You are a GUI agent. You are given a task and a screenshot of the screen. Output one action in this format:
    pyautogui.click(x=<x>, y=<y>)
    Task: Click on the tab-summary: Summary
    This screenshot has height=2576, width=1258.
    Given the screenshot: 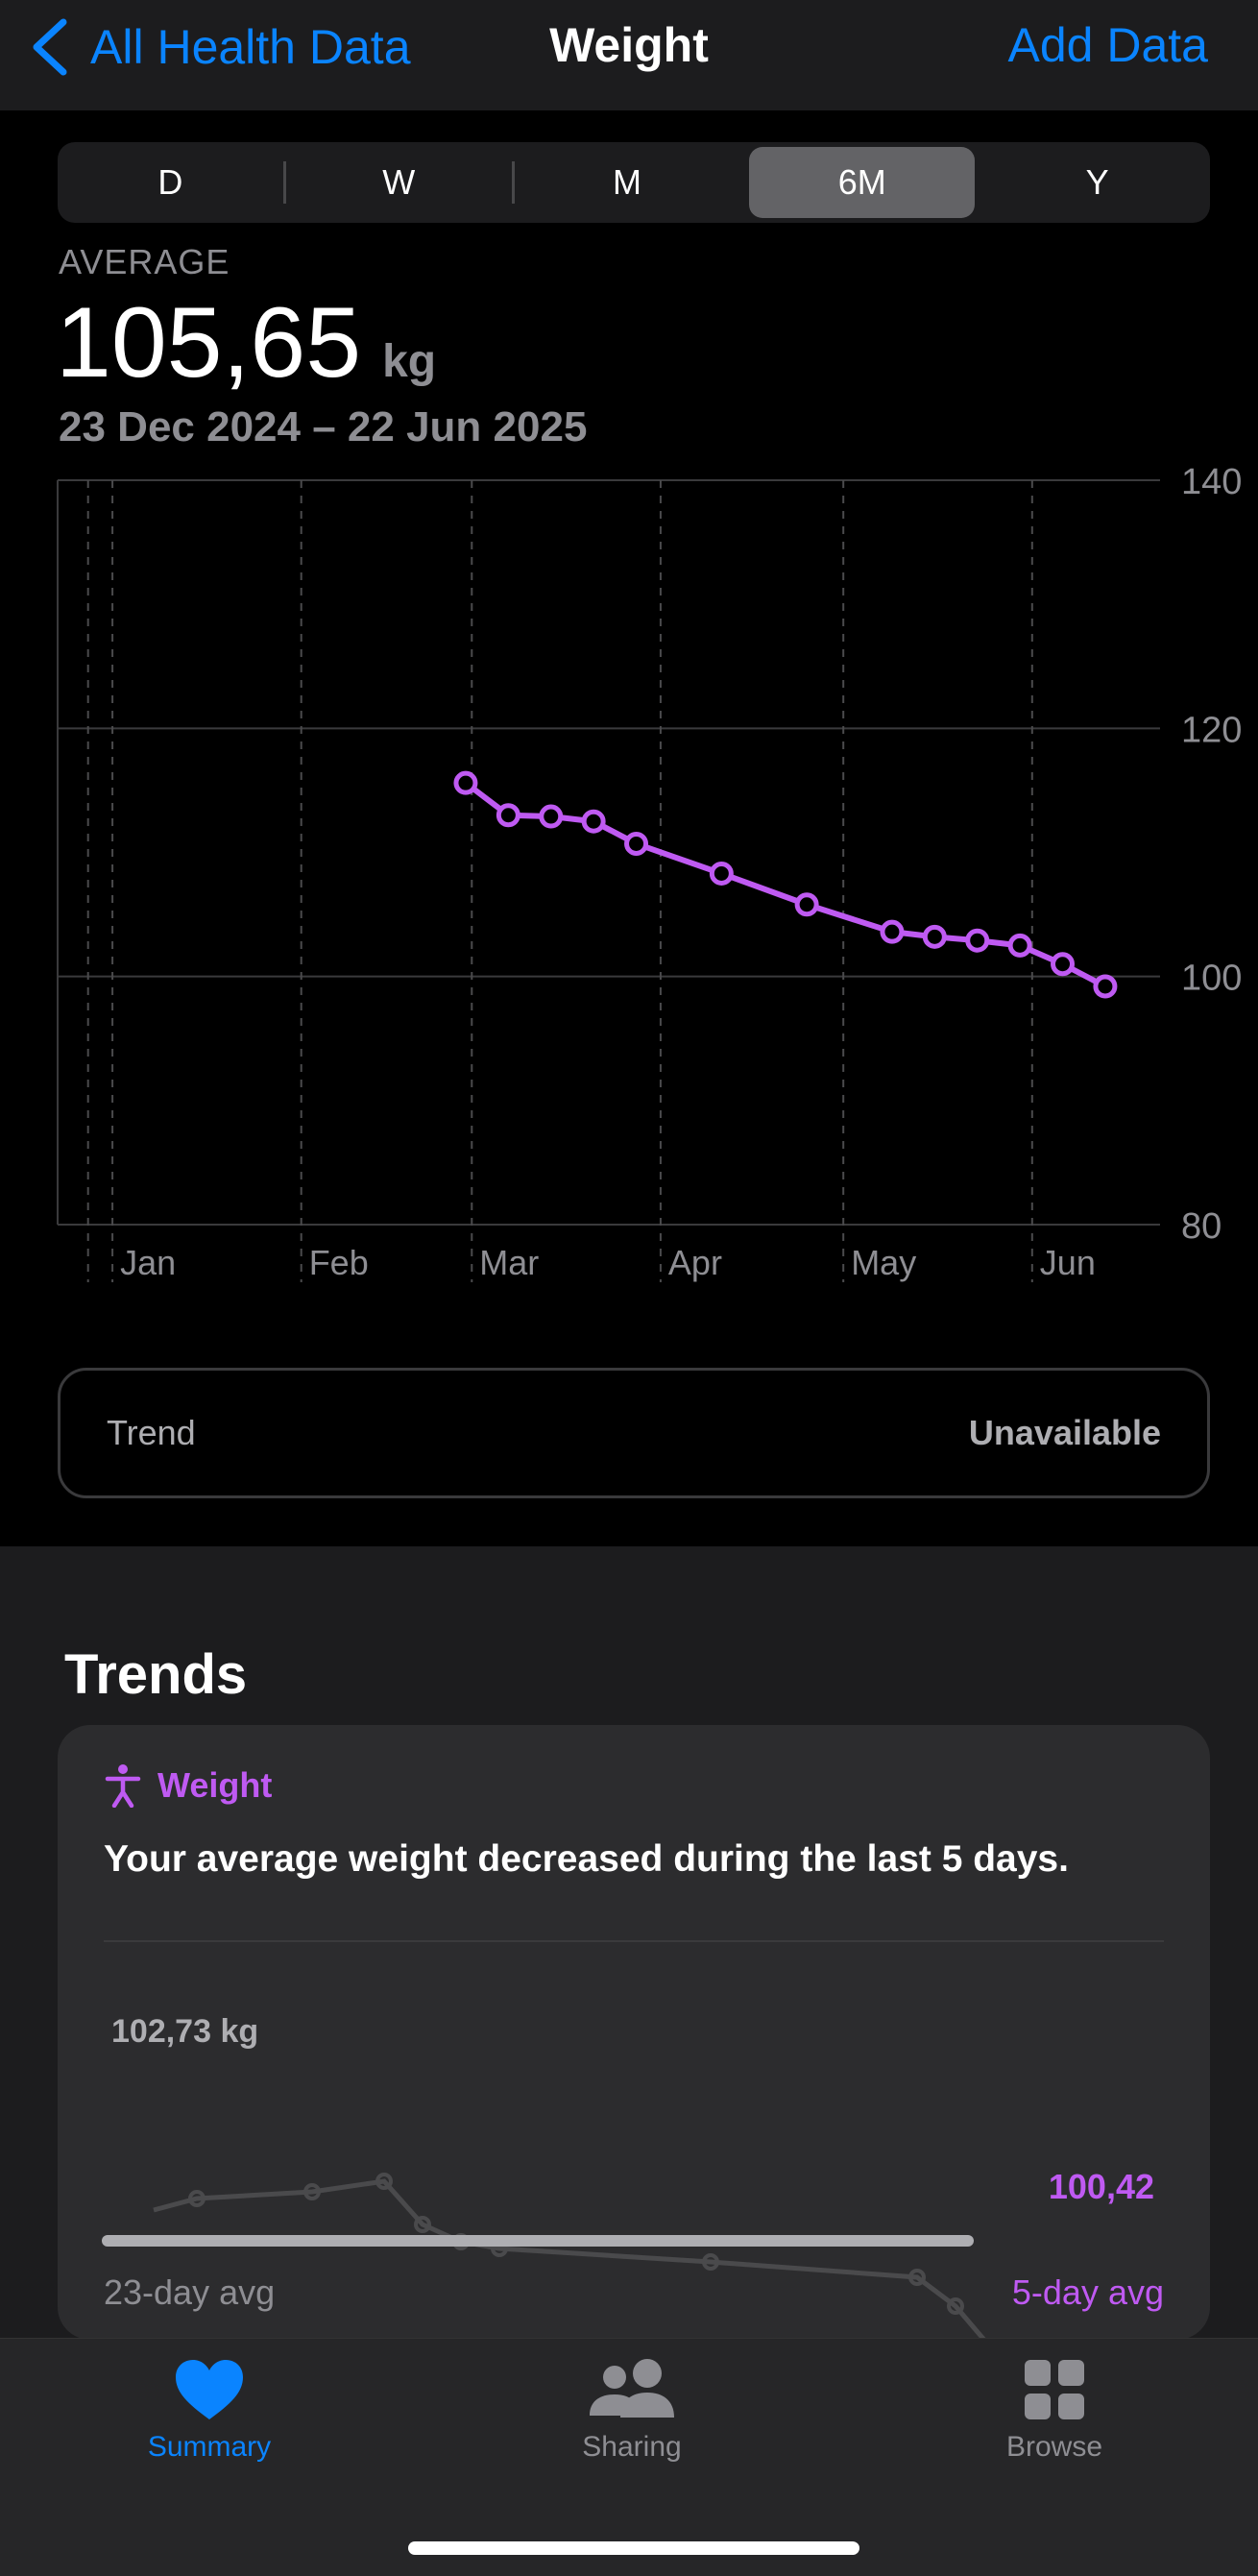 What is the action you would take?
    pyautogui.click(x=209, y=2411)
    